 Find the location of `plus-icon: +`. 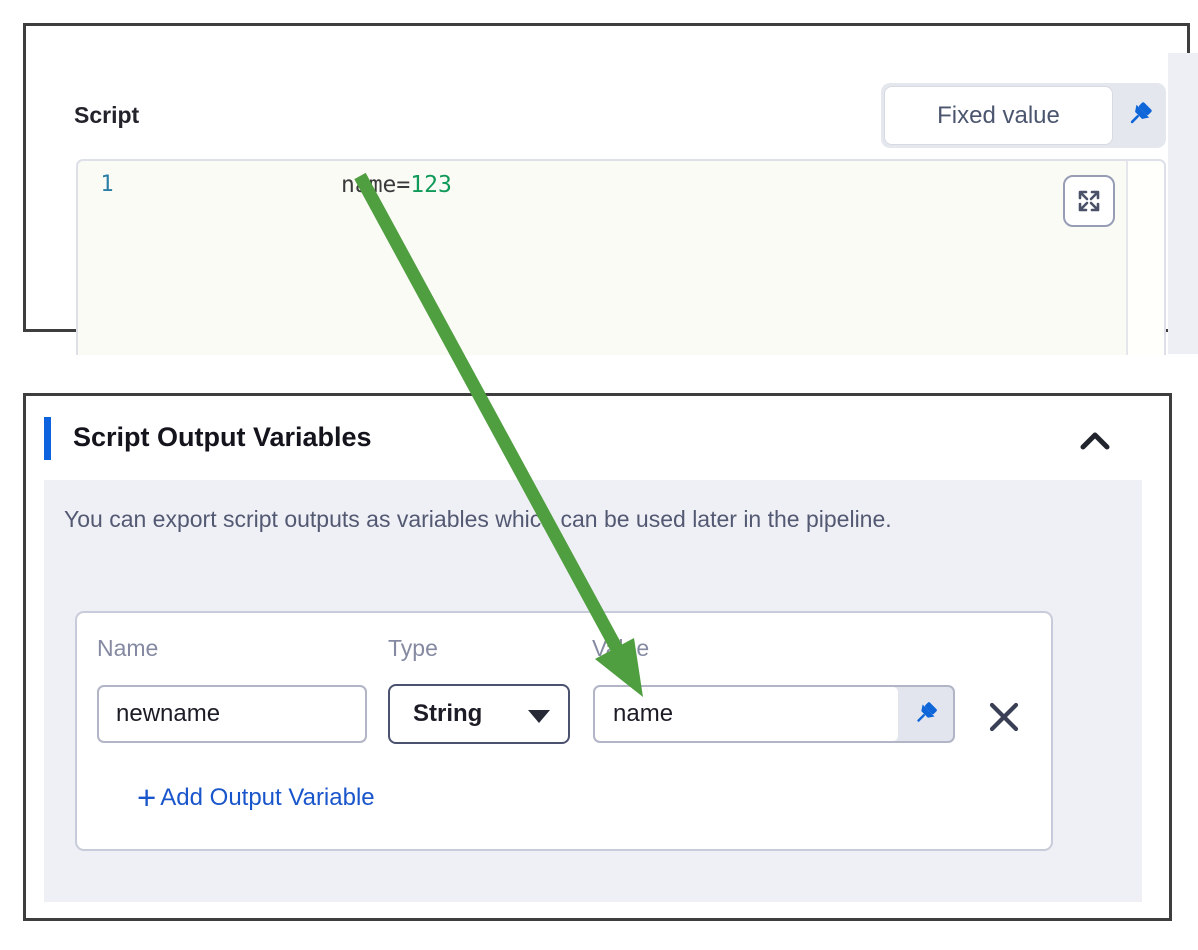

plus-icon: + is located at coordinates (147, 797).